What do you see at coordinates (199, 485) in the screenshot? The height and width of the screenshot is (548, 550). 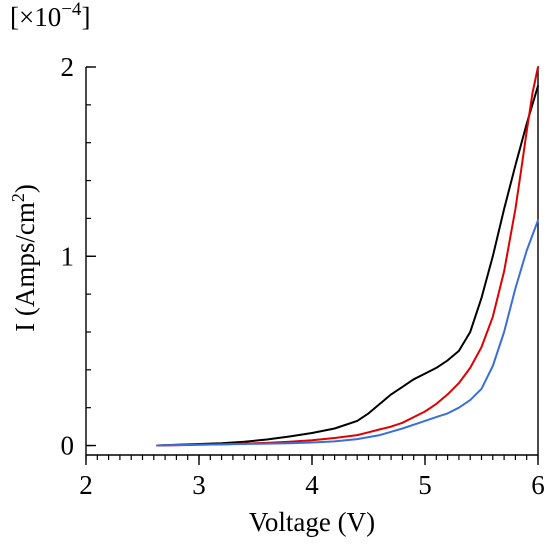 I see `x-tick-label: 3` at bounding box center [199, 485].